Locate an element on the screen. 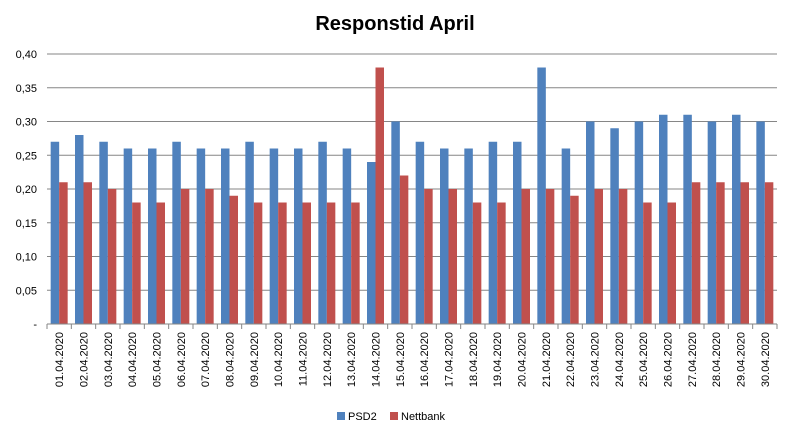  x-tick-label: 07.04.2020 is located at coordinates (206, 359).